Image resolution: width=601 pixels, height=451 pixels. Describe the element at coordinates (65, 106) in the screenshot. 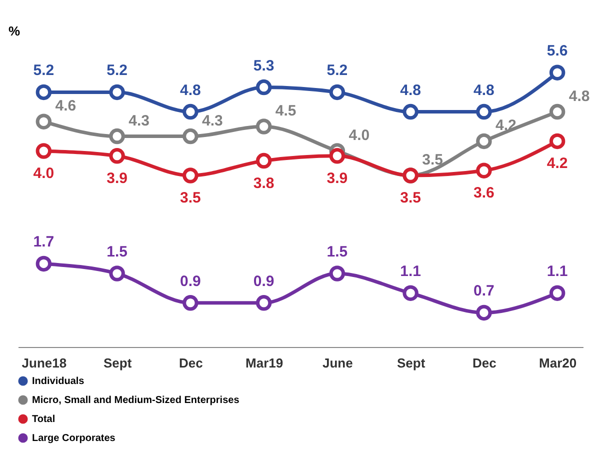

I see `data-label: 4.6` at that location.